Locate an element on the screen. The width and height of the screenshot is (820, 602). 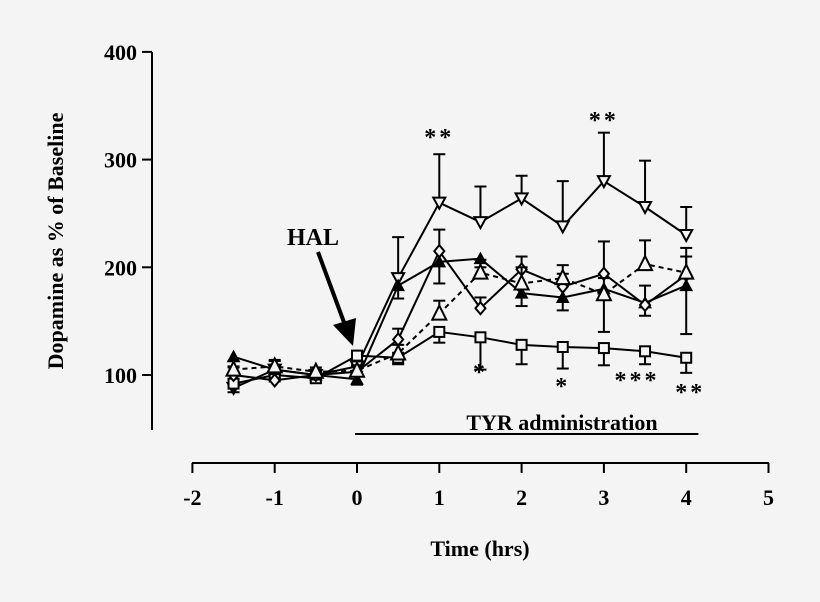
y-tick-label: 100 is located at coordinates (120, 375).